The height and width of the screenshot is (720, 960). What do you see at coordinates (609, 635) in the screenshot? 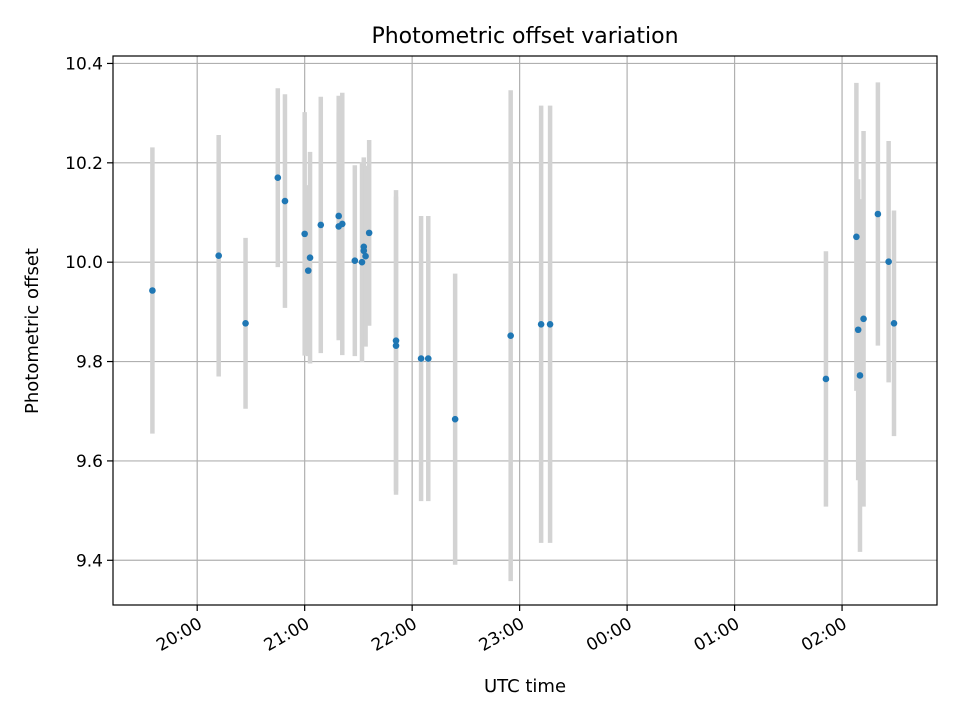
I see `x-tick-label: 00:00` at bounding box center [609, 635].